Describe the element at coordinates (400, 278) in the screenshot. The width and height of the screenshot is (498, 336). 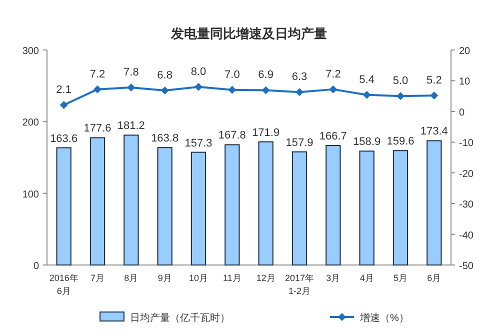
I see `x-tick-label: 5月` at that location.